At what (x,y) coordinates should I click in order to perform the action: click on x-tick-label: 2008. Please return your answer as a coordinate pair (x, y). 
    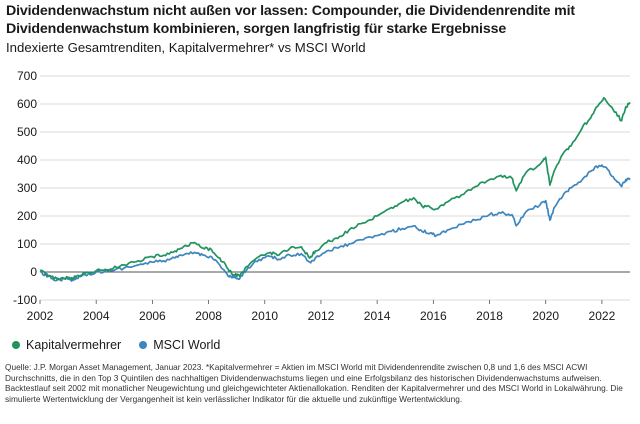
    Looking at the image, I should click on (208, 316).